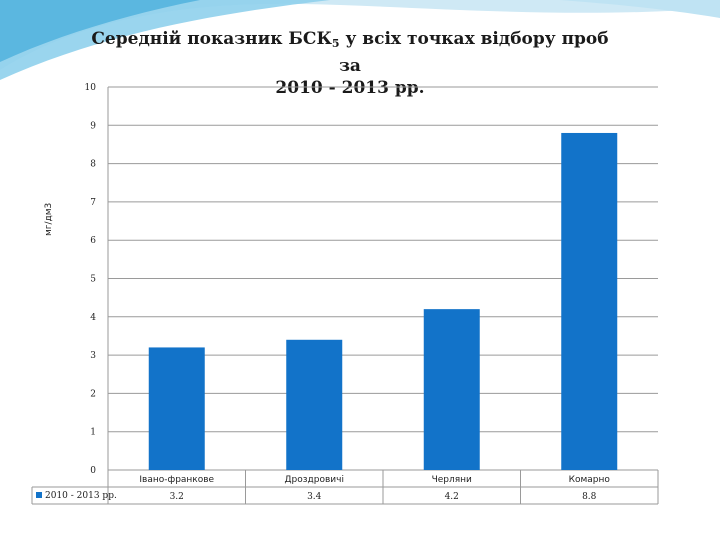 The image size is (720, 540). What do you see at coordinates (93, 165) in the screenshot?
I see `y-tick-label: 8` at bounding box center [93, 165].